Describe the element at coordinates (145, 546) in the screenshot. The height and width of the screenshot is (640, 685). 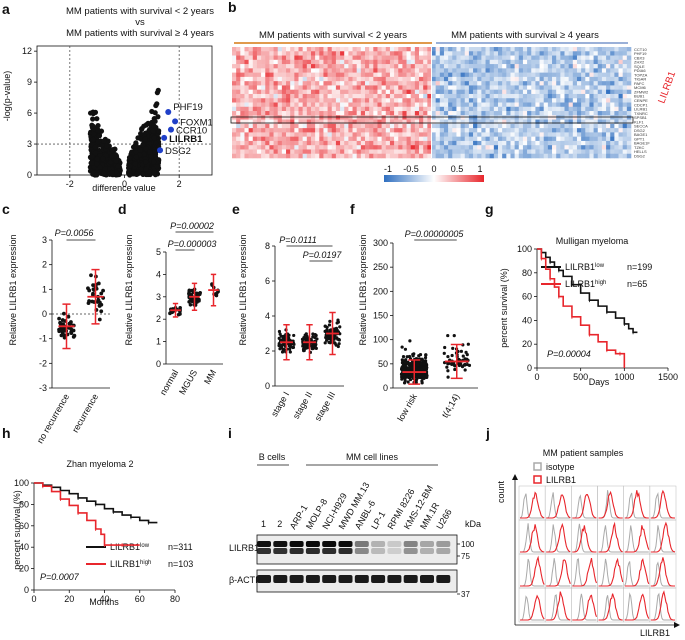
I see `legend-sup-low: low` at that location.